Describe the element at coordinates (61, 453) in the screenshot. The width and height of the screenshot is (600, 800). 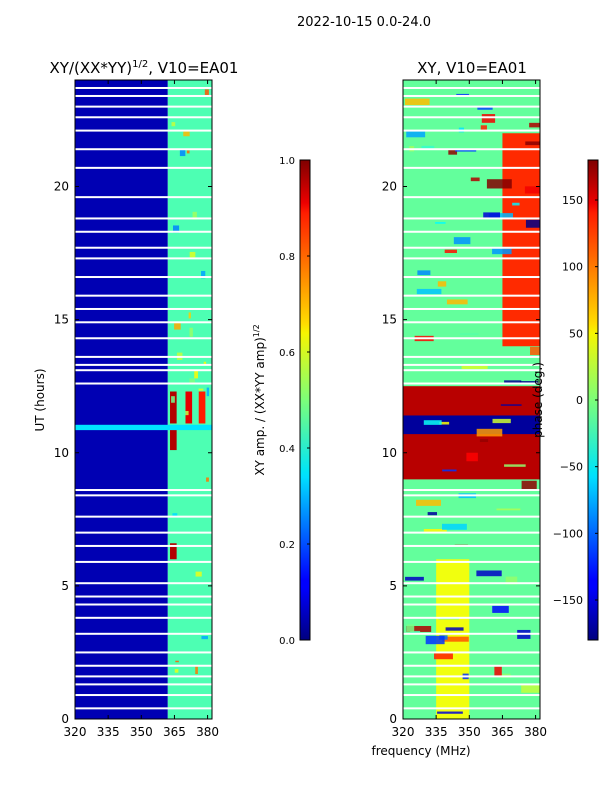
I see `y-tick-label: 10` at that location.